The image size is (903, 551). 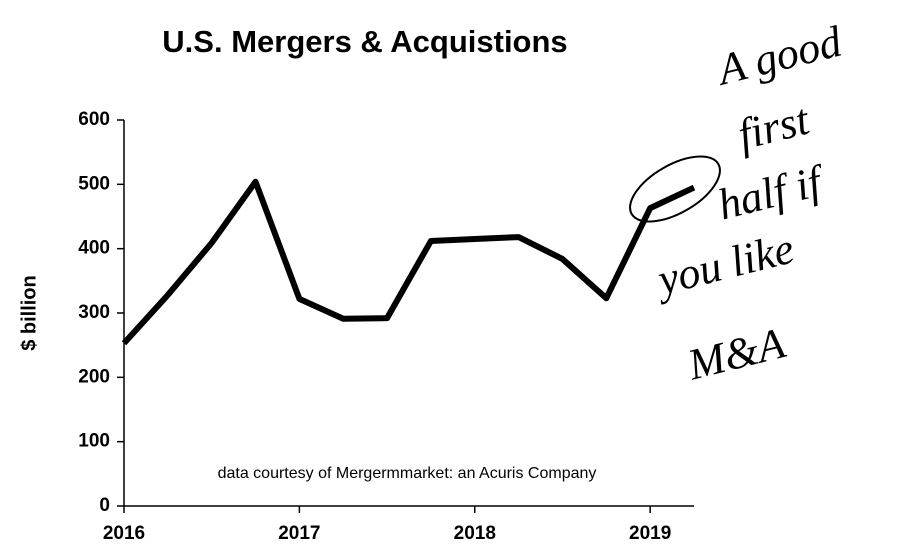 What do you see at coordinates (94, 248) in the screenshot?
I see `y-tick-label: 400` at bounding box center [94, 248].